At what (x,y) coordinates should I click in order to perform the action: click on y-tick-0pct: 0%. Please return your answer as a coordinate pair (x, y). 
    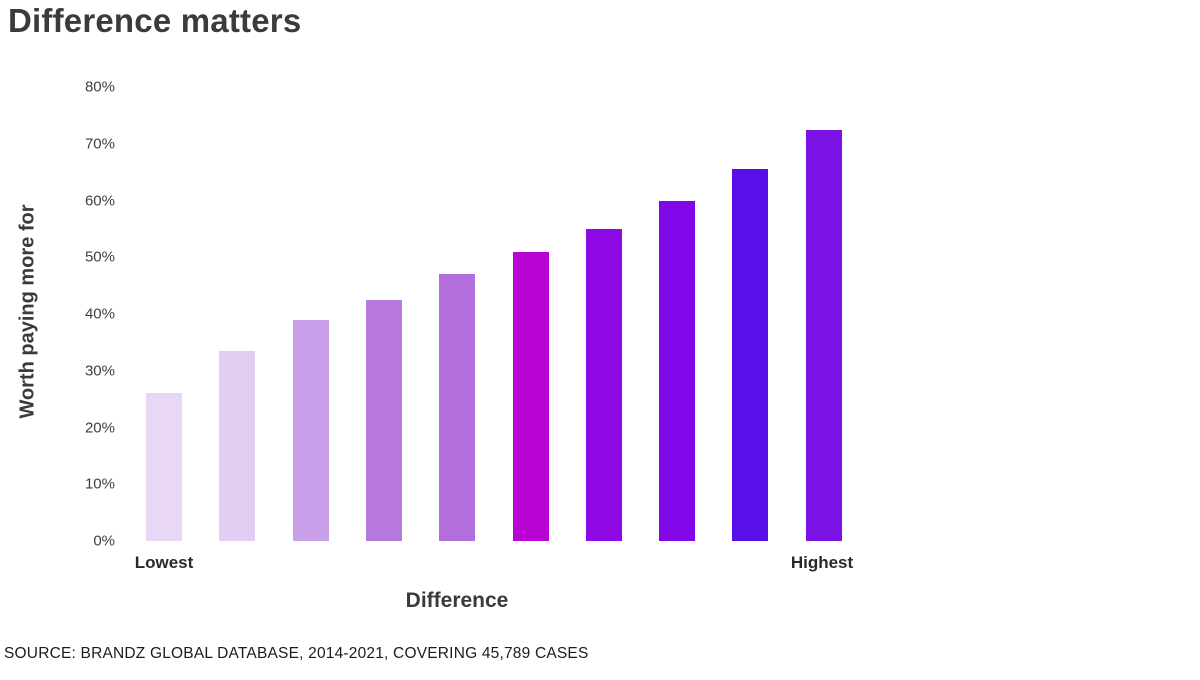
    Looking at the image, I should click on (104, 541).